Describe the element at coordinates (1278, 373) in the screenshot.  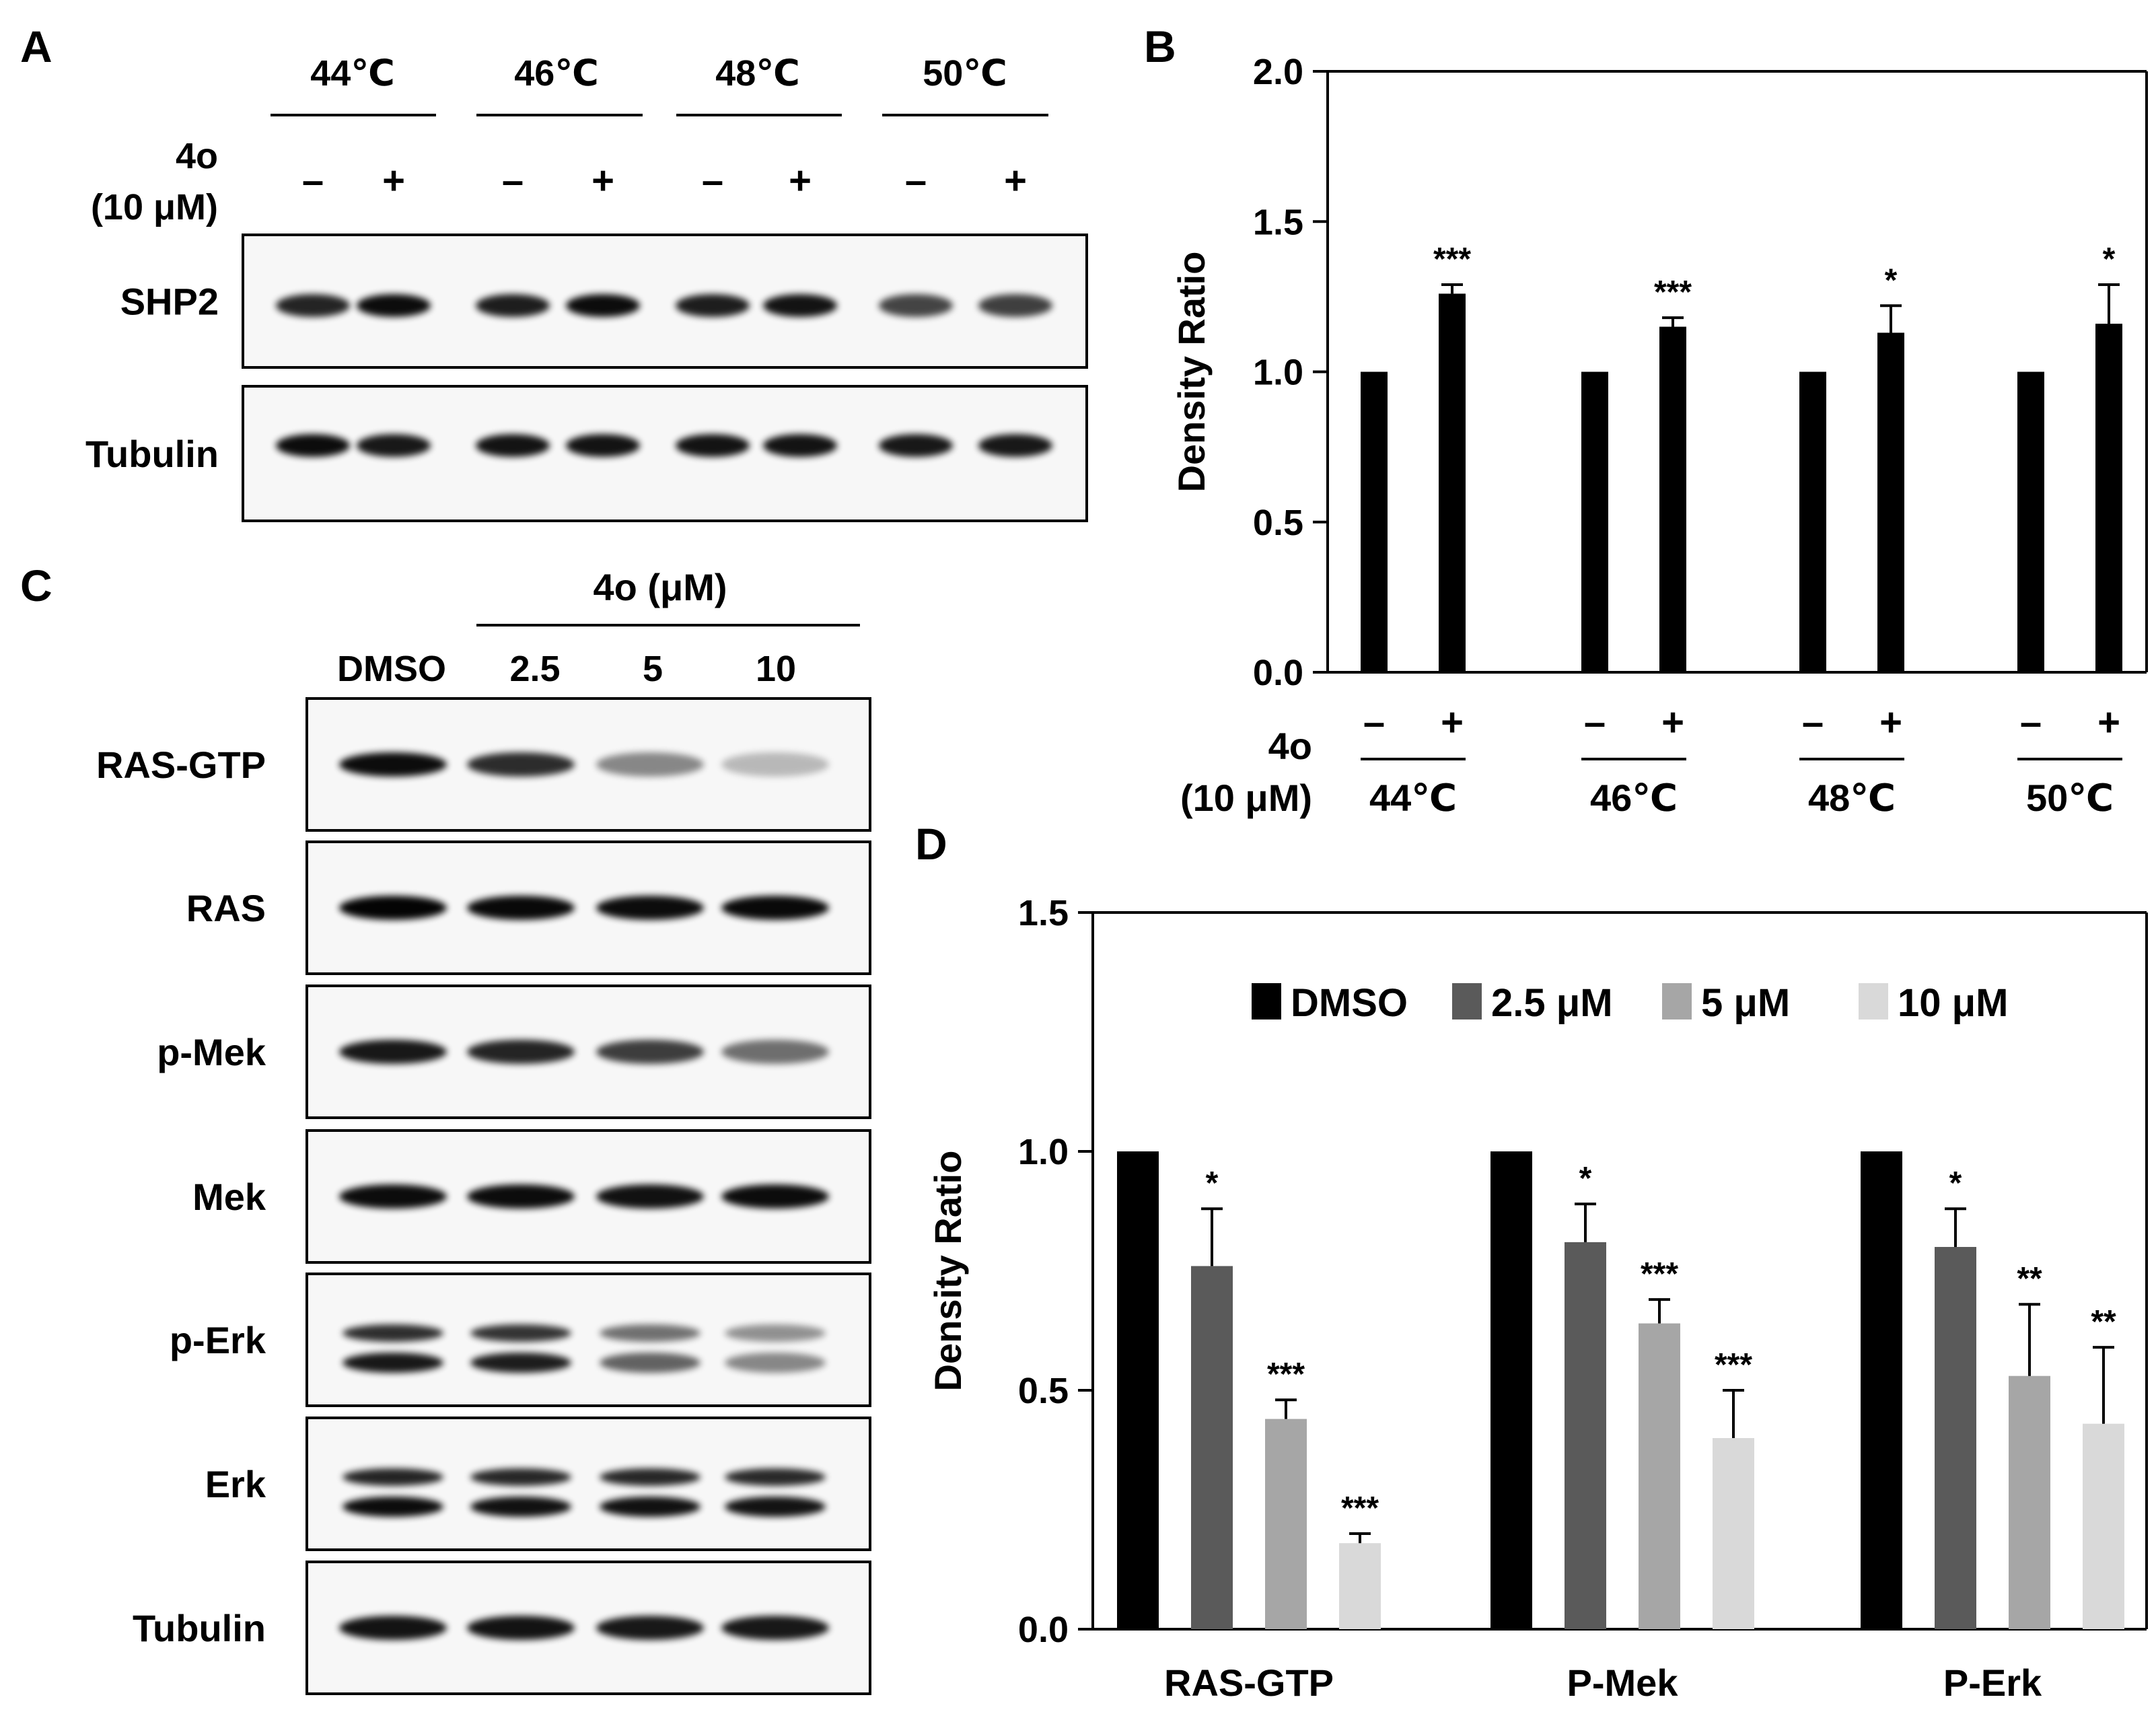
I see `y-tick-label: 1.0` at that location.